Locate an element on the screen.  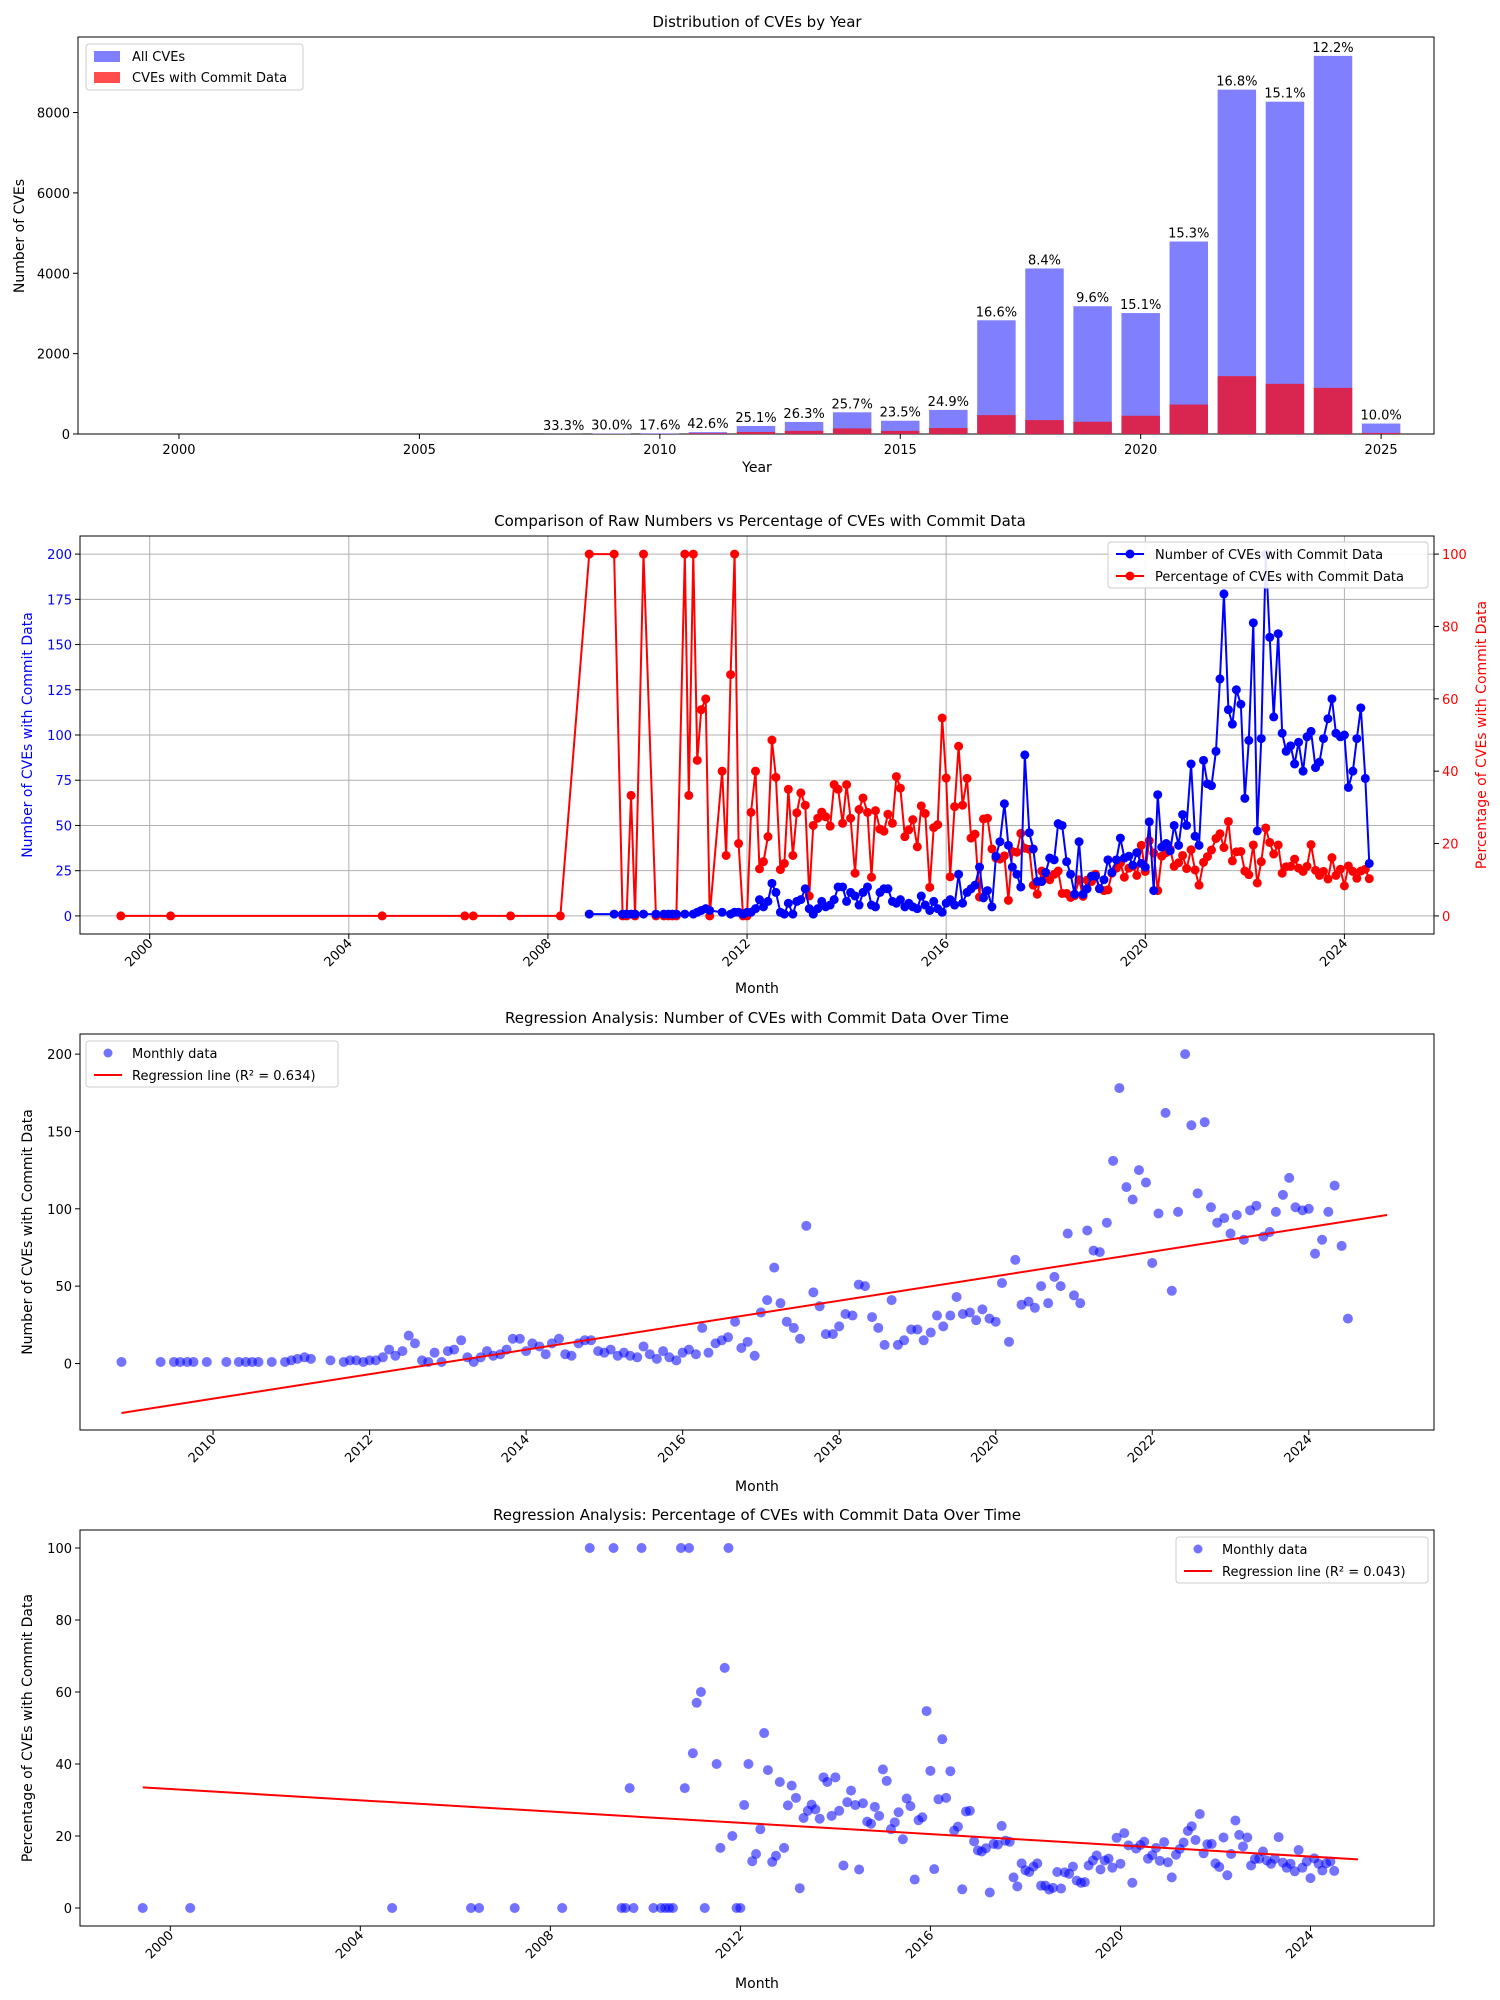
y2-tick-label: 60 is located at coordinates (1450, 700).